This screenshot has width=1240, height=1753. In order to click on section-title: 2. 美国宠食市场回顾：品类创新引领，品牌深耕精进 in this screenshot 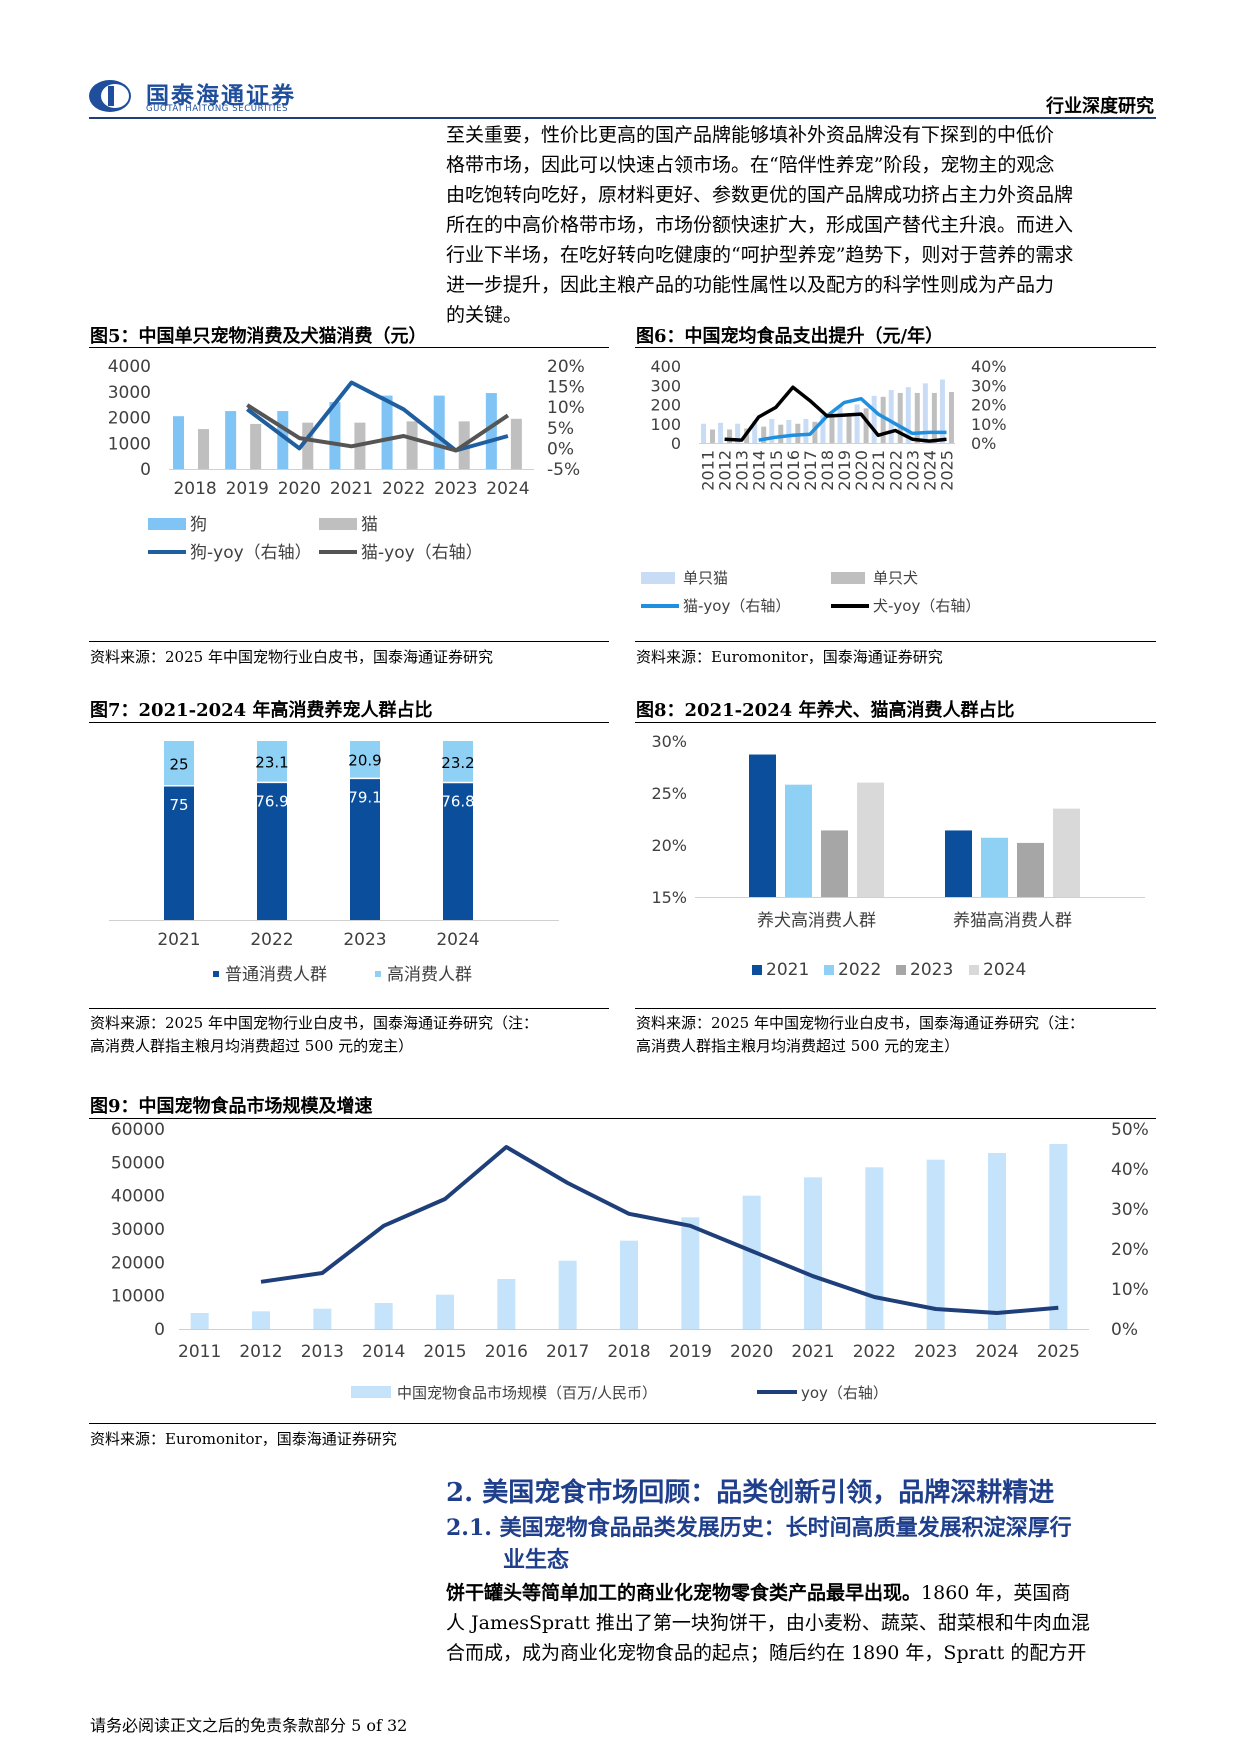, I will do `click(750, 1493)`.